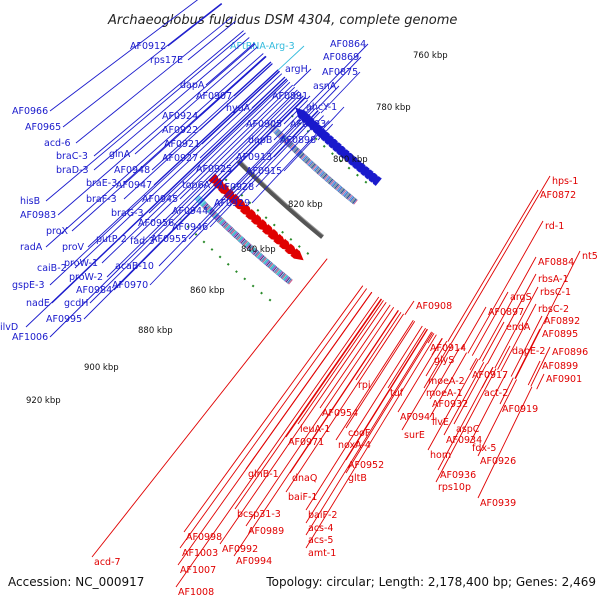 This screenshot has width=600, height=600. Describe the element at coordinates (458, 475) in the screenshot. I see `reverse-gene-label: AF0936` at that location.